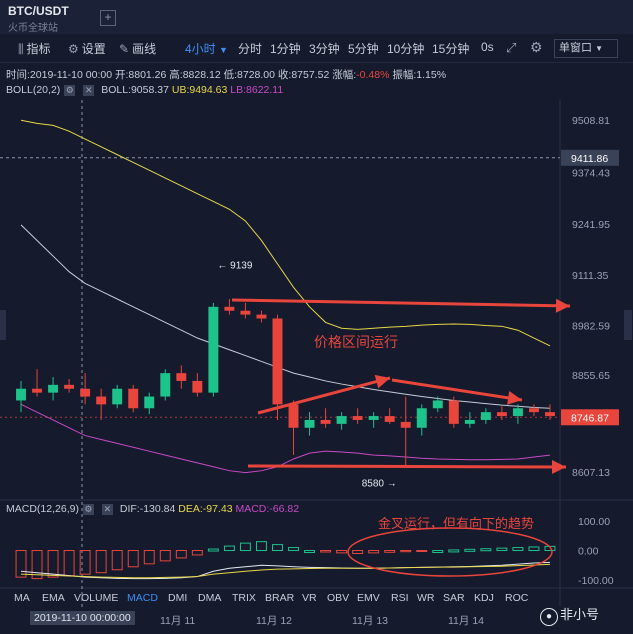 The image size is (633, 634). What do you see at coordinates (38, 11) in the screenshot?
I see `pair-title: BTC/USDT` at bounding box center [38, 11].